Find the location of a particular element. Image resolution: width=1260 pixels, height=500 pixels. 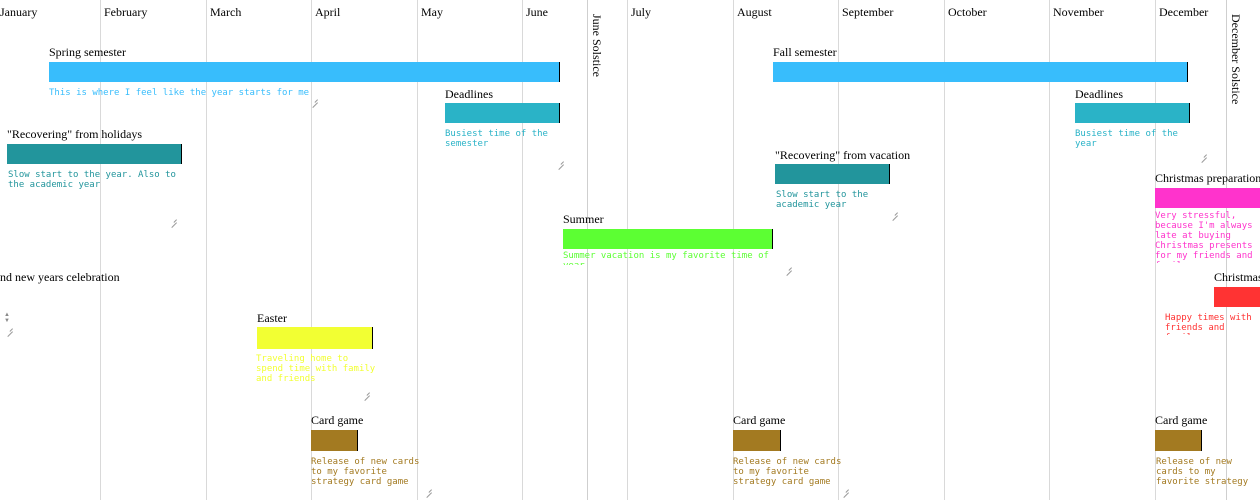

month-label-december: December is located at coordinates (1184, 12).